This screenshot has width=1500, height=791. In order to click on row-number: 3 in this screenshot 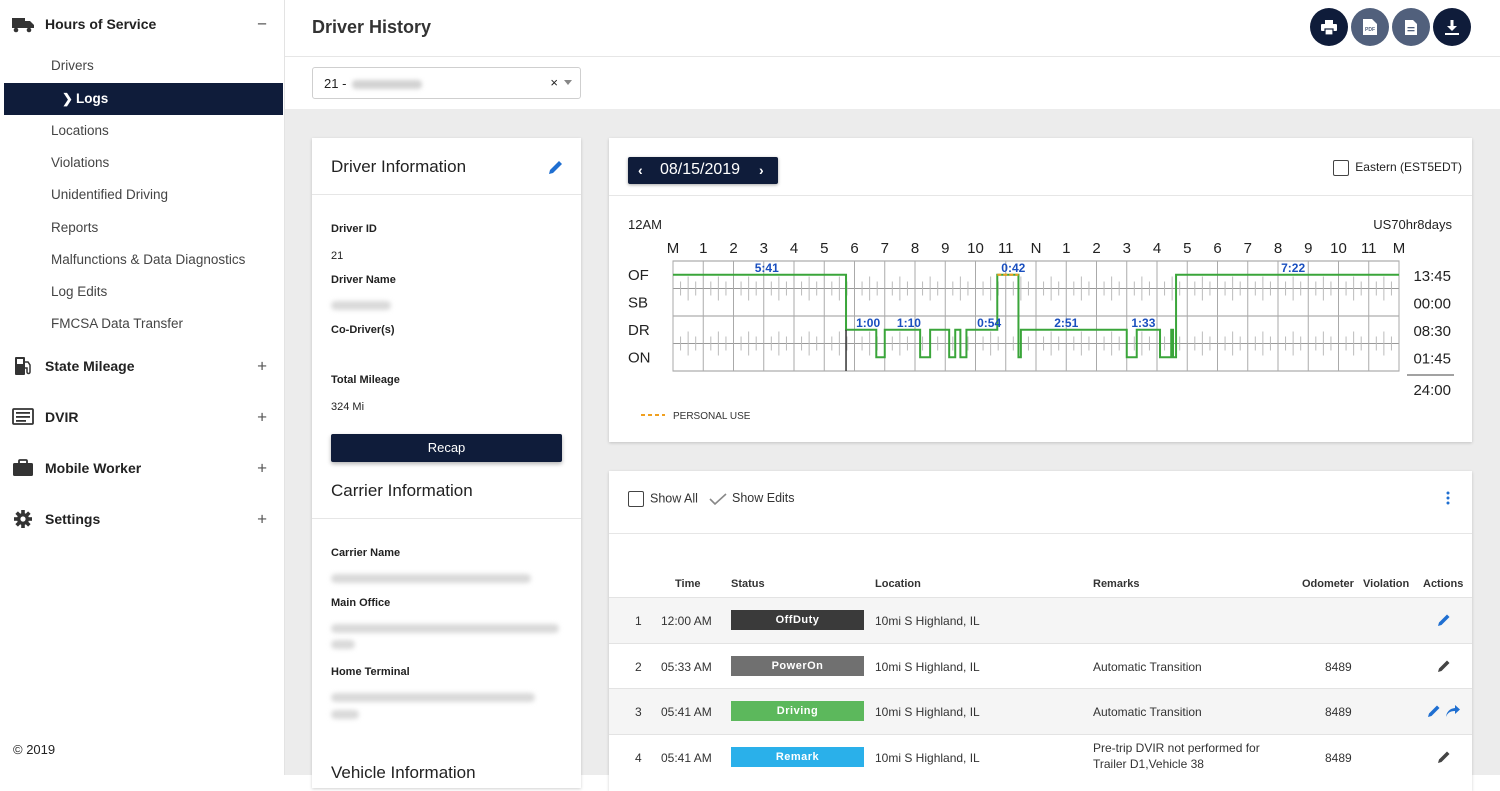, I will do `click(638, 712)`.